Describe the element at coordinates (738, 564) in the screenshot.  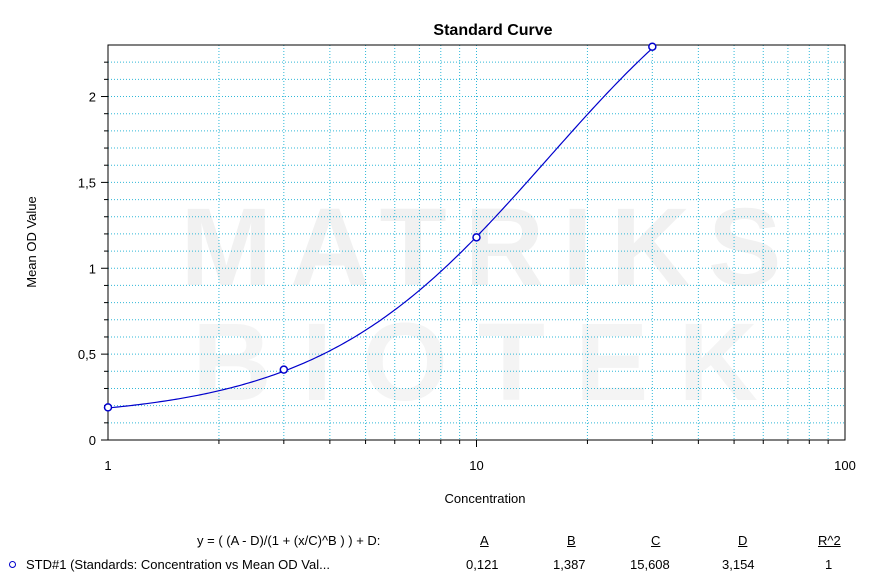
I see `legend-value-d: 3,154` at that location.